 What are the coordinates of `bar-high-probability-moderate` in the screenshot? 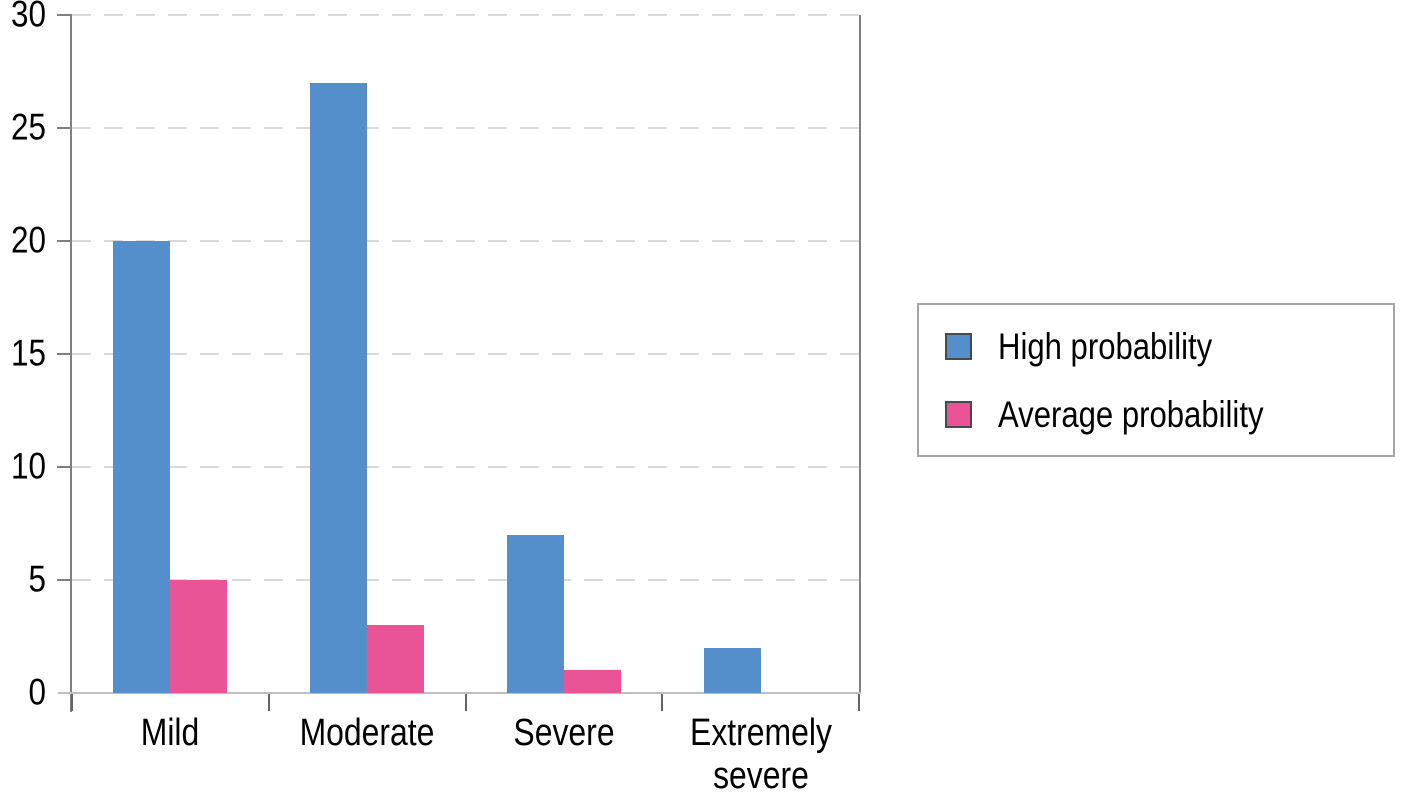 It's located at (339, 387).